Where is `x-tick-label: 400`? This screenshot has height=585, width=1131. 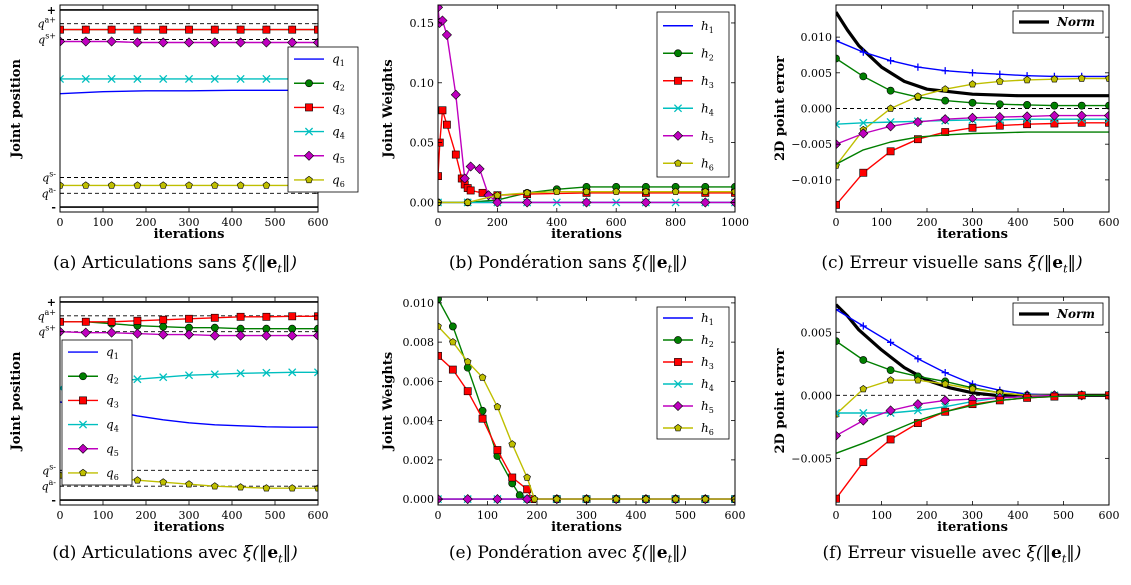 x-tick-label: 400 is located at coordinates (556, 222).